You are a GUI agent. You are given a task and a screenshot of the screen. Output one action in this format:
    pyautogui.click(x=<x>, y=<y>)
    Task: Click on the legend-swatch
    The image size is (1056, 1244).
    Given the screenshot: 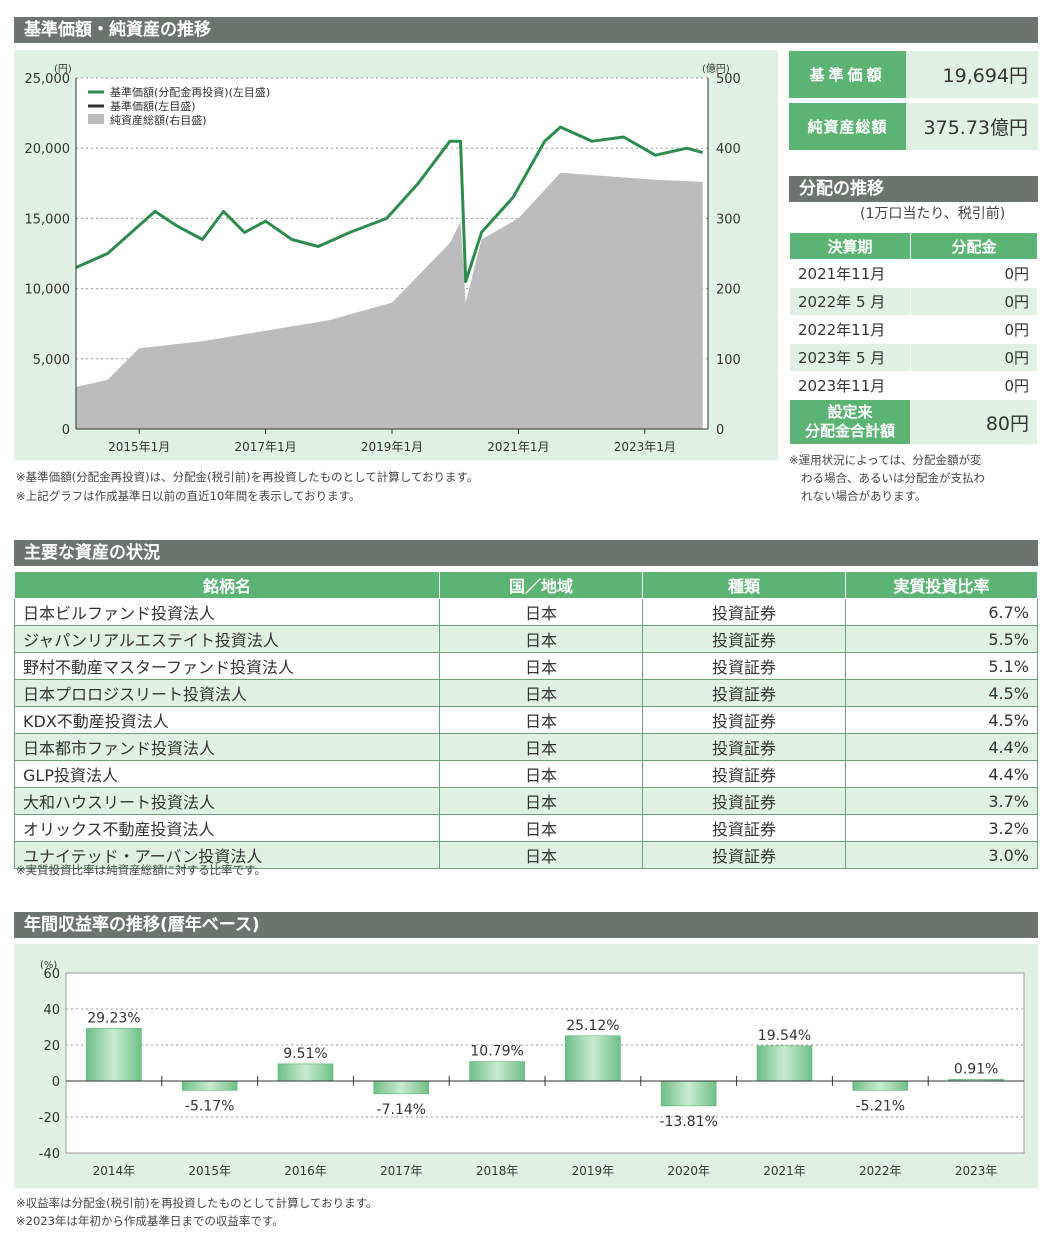 What is the action you would take?
    pyautogui.click(x=96, y=119)
    